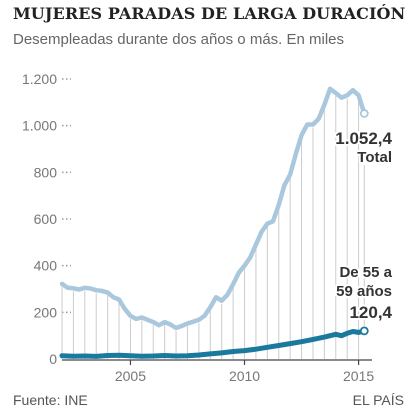  Describe the element at coordinates (364, 331) in the screenshot. I see `age-series-endpoint` at that location.